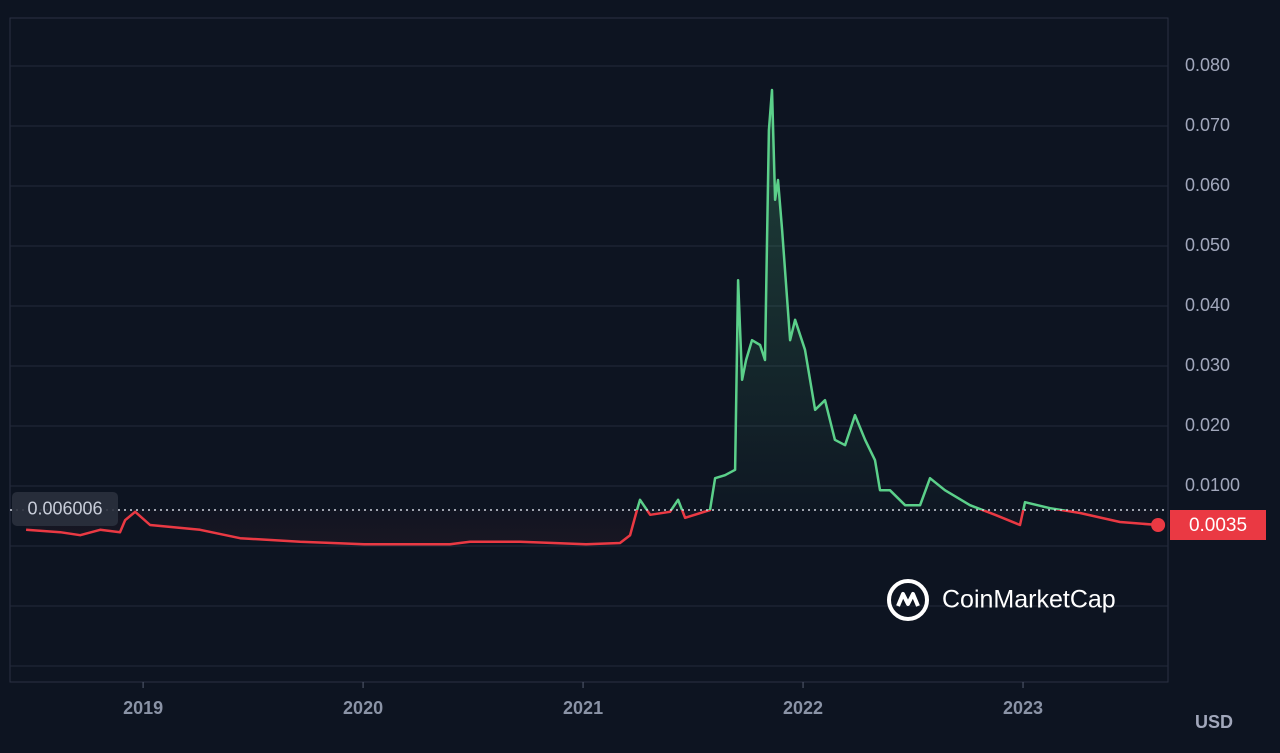 The height and width of the screenshot is (753, 1280). Describe the element at coordinates (1207, 185) in the screenshot. I see `y-tick-label: 0.060` at that location.